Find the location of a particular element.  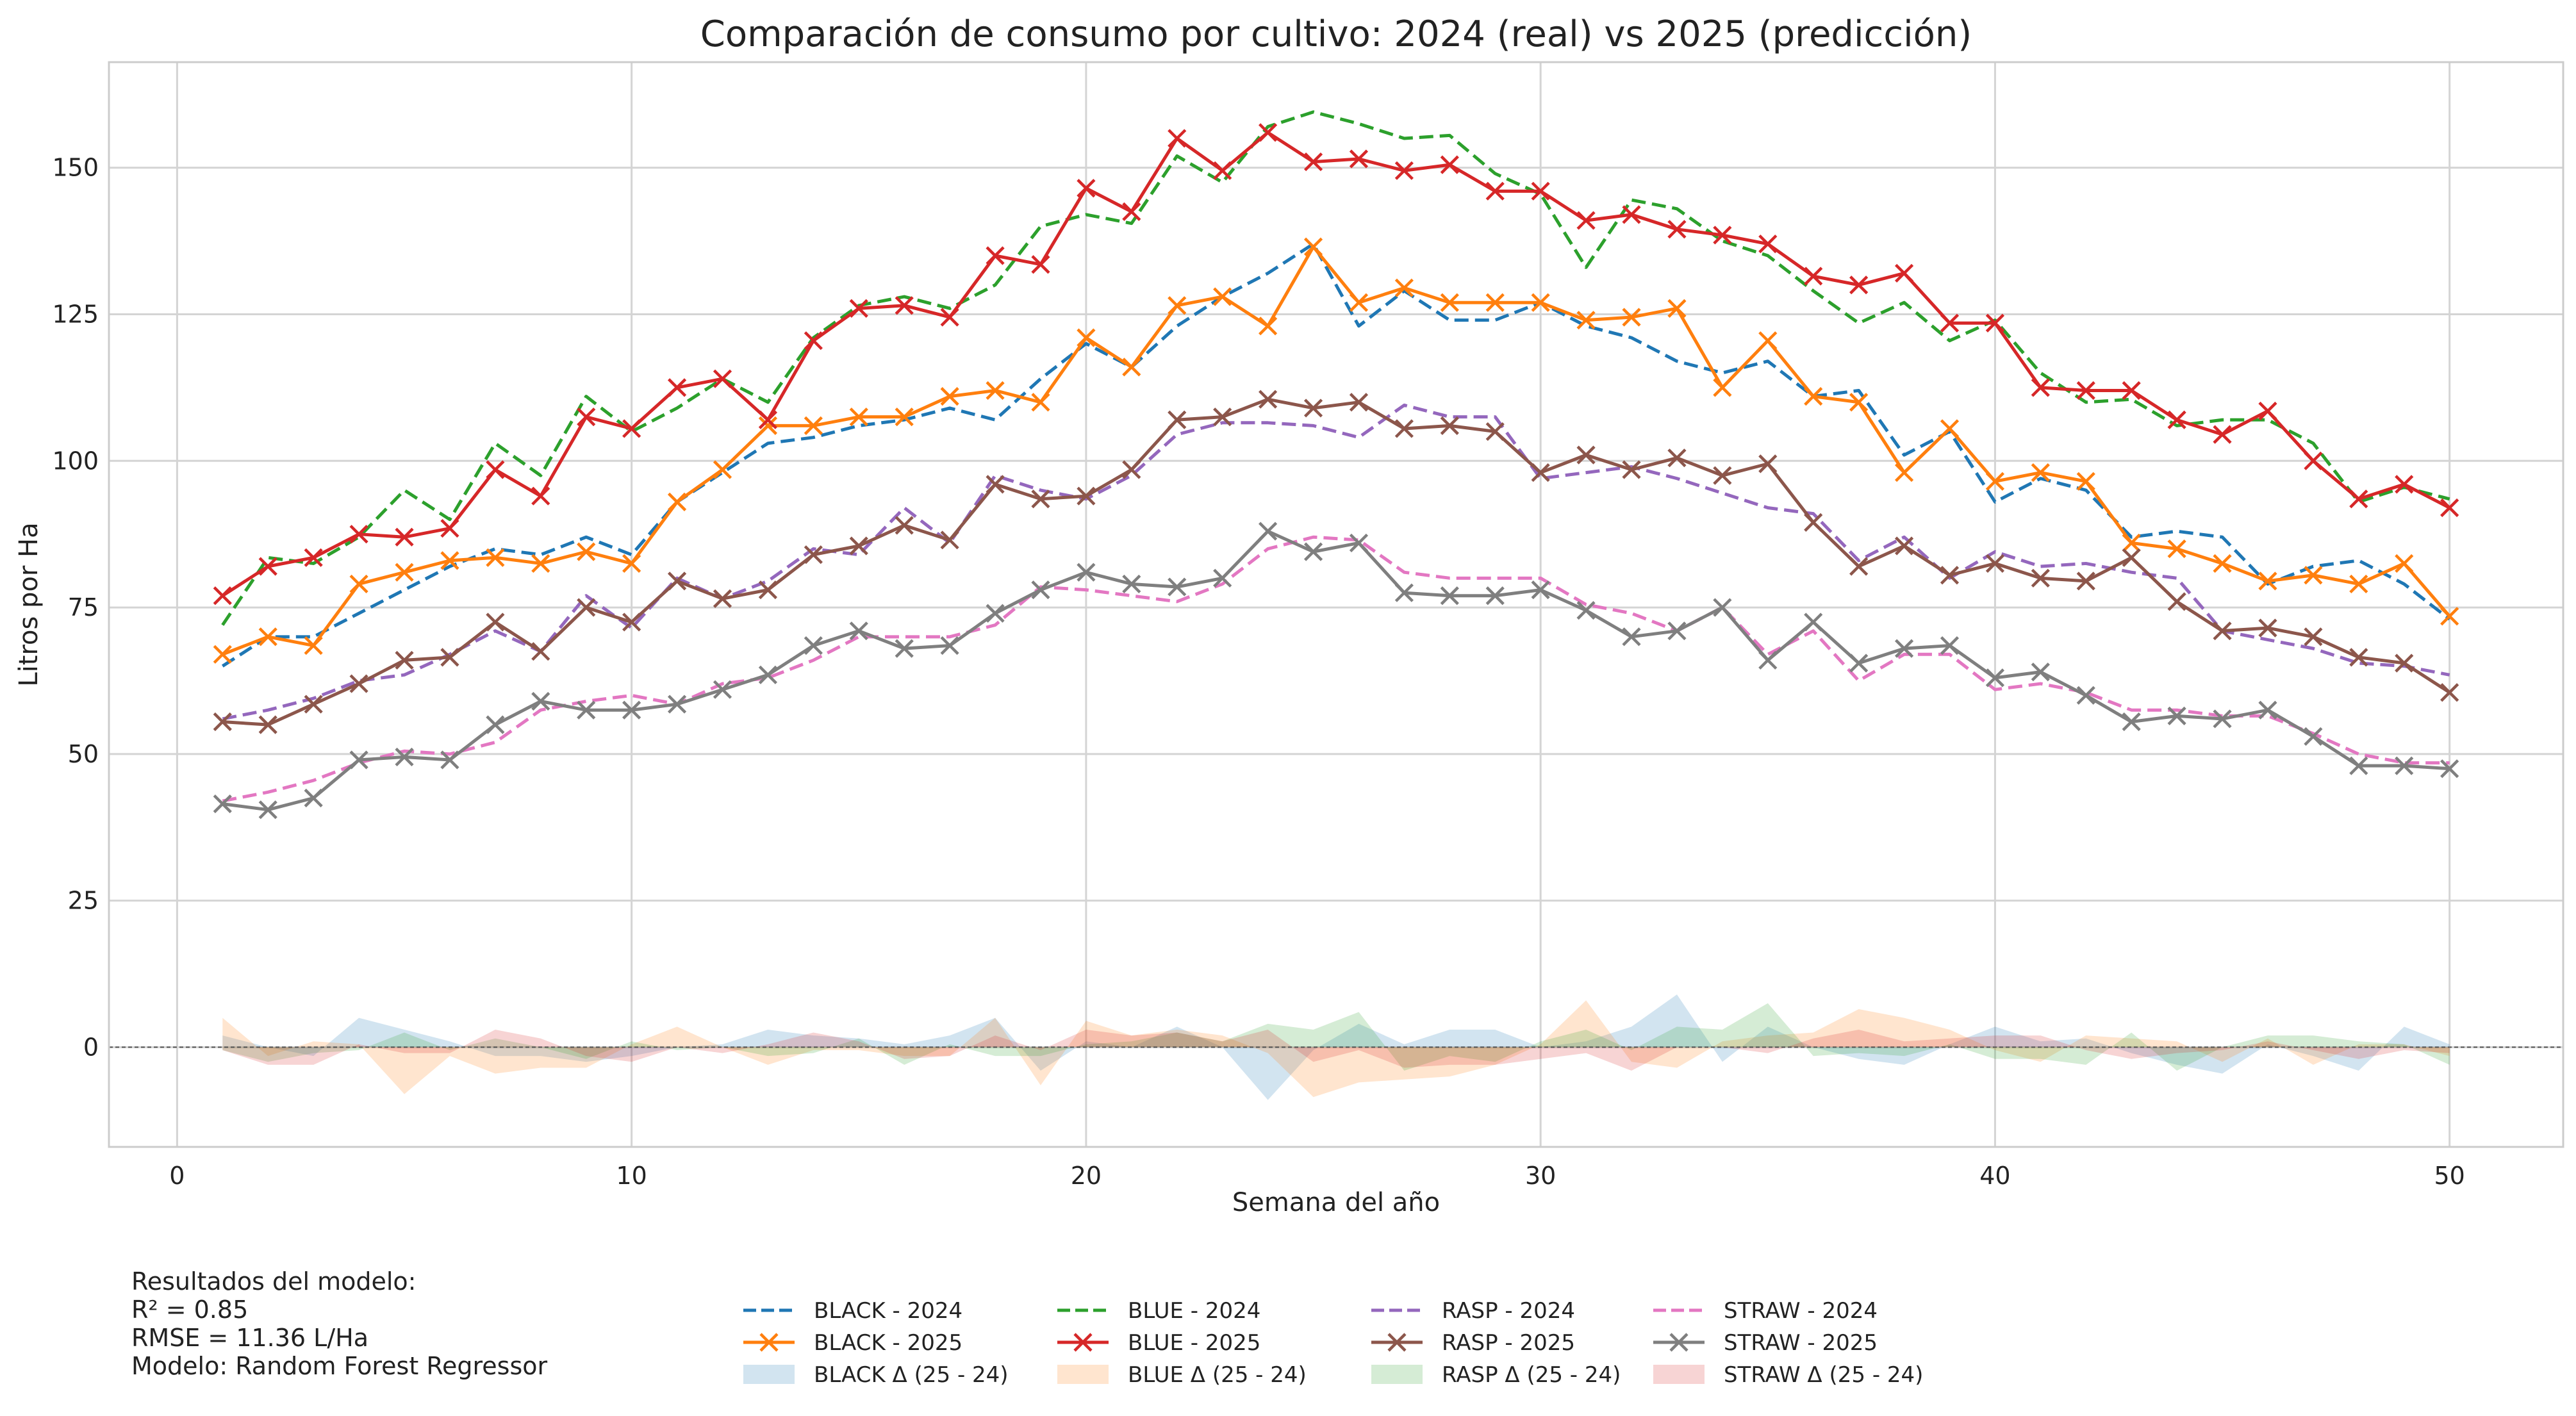

y-tick-label: 50 is located at coordinates (83, 754).